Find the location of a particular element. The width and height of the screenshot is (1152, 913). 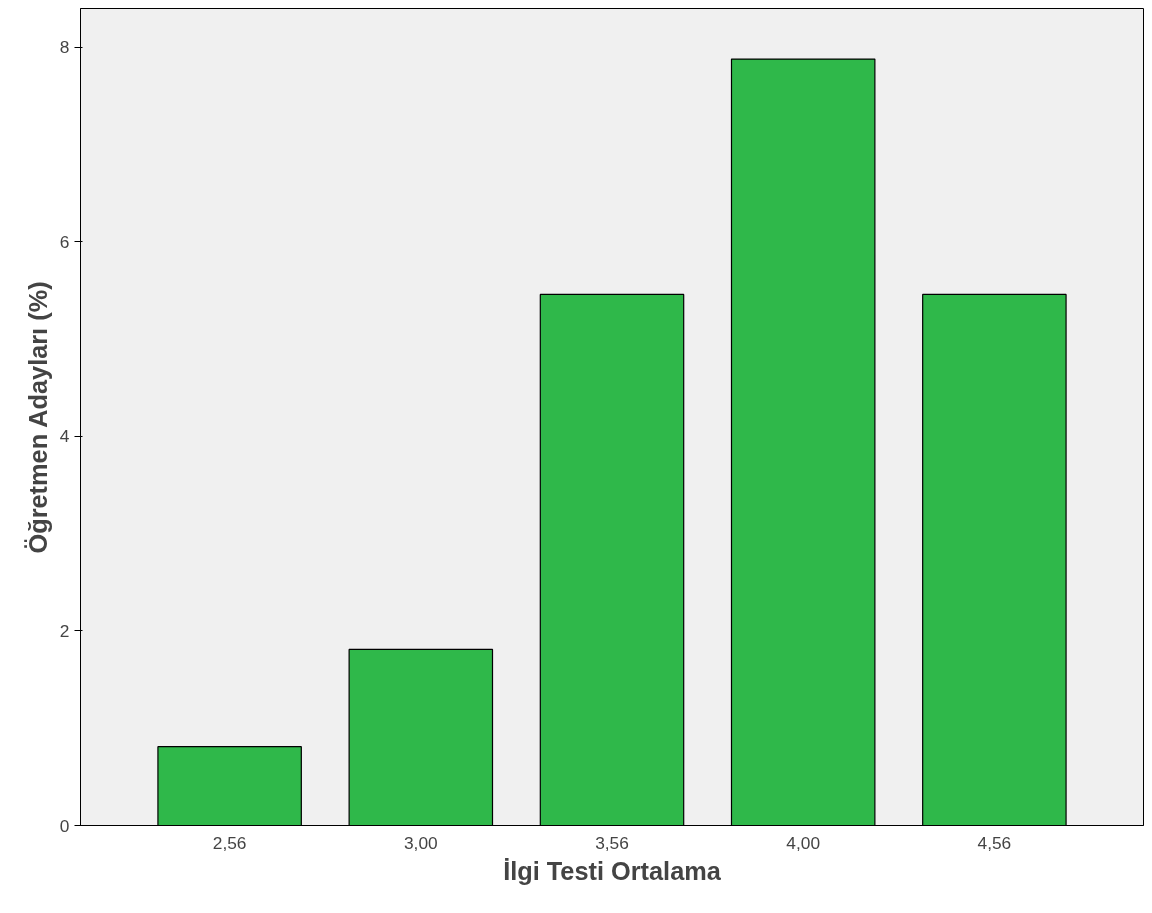

x-tick-label: 3,56 is located at coordinates (612, 842).